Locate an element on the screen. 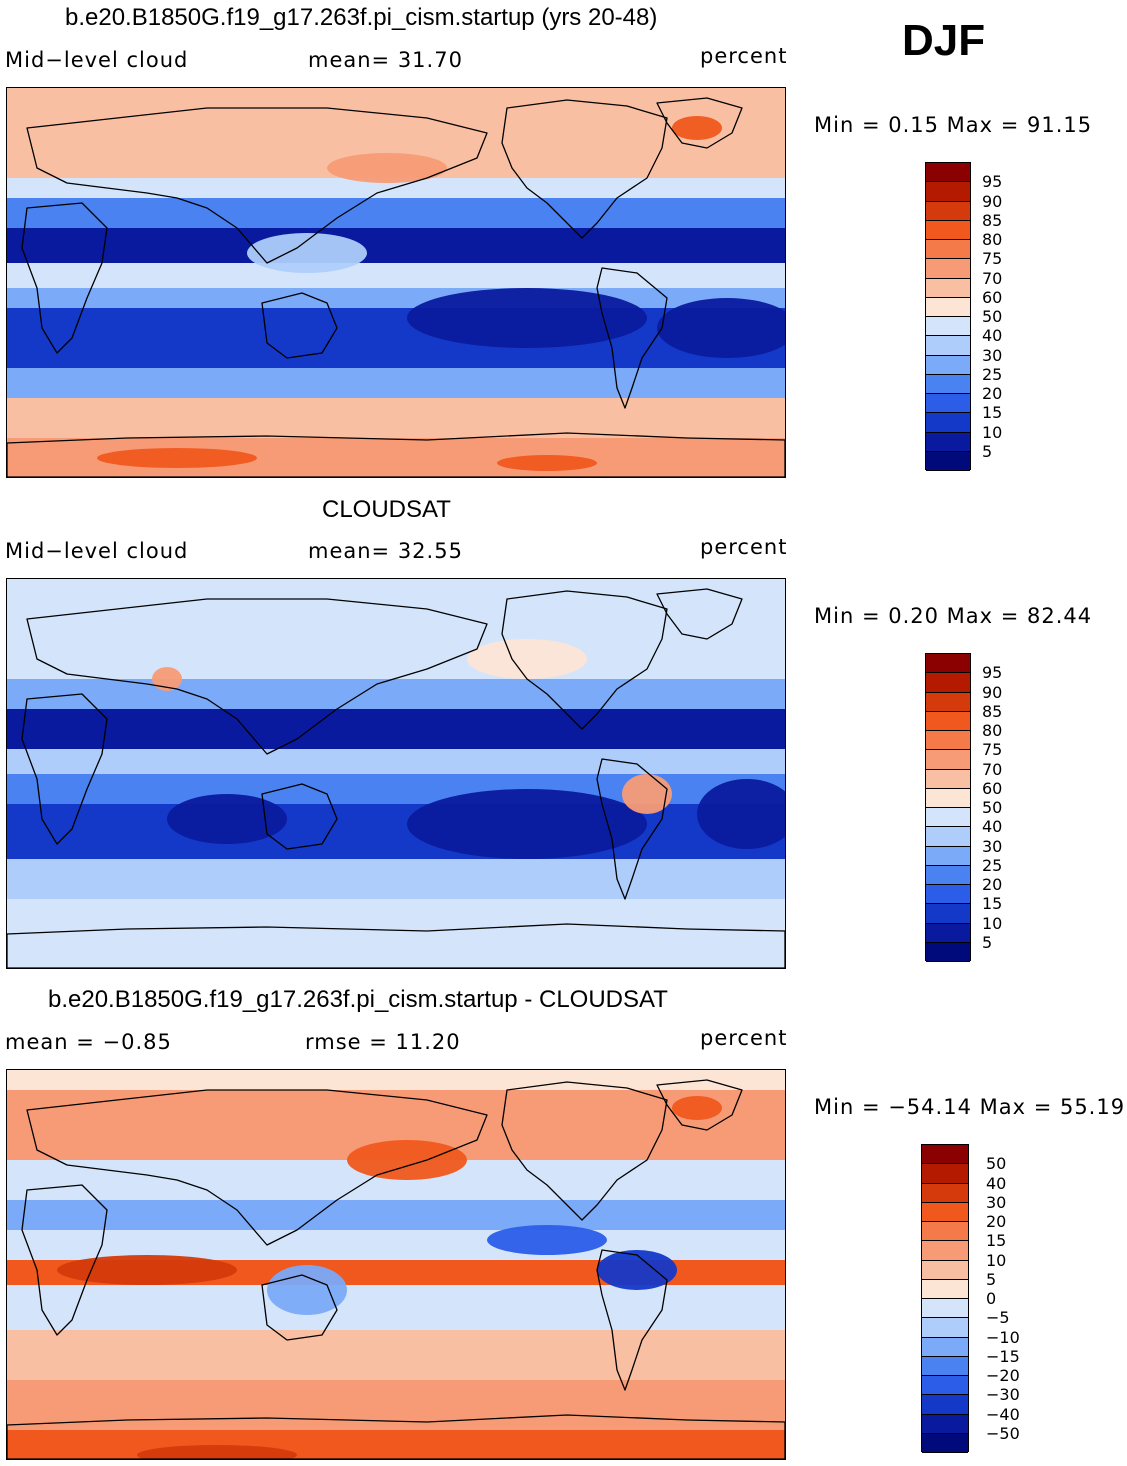 The image size is (1127, 1466). panel2-variable: Mid−level cloud is located at coordinates (97, 551).